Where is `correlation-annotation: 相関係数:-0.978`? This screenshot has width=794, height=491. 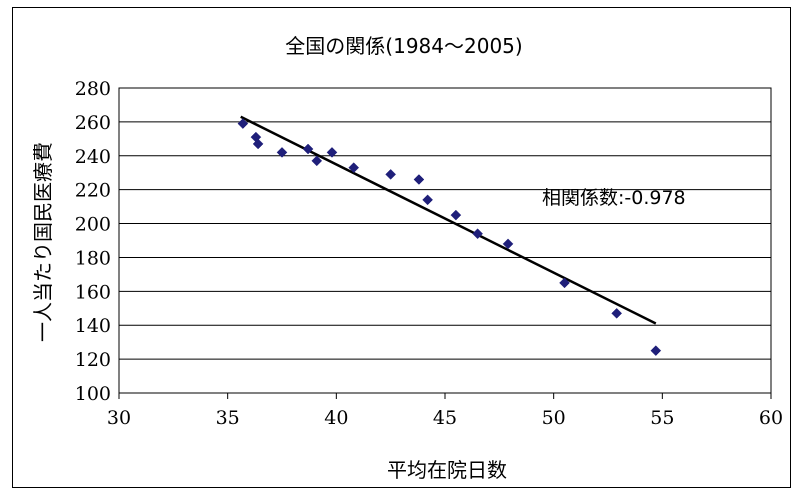 correlation-annotation: 相関係数:-0.978 is located at coordinates (614, 198).